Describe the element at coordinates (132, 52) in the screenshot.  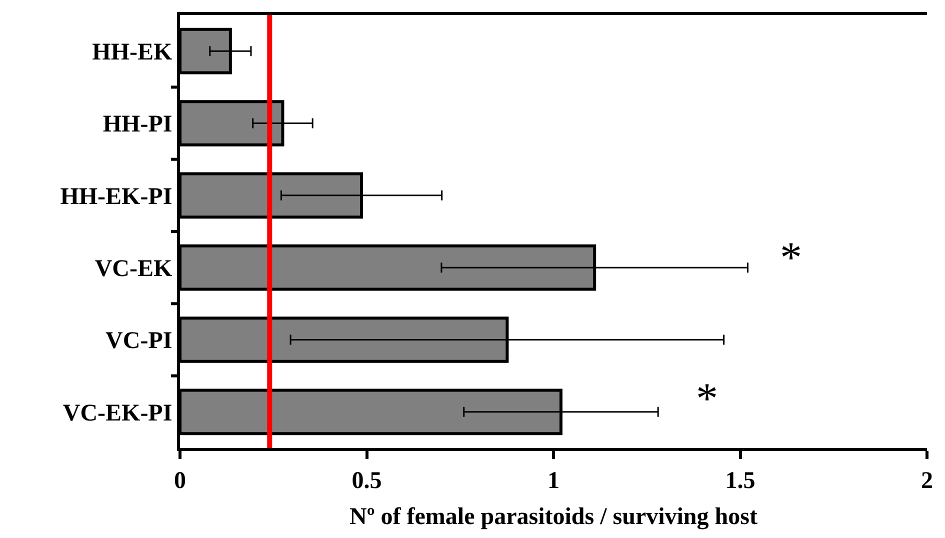
I see `y-tick-label: HH-EK` at that location.